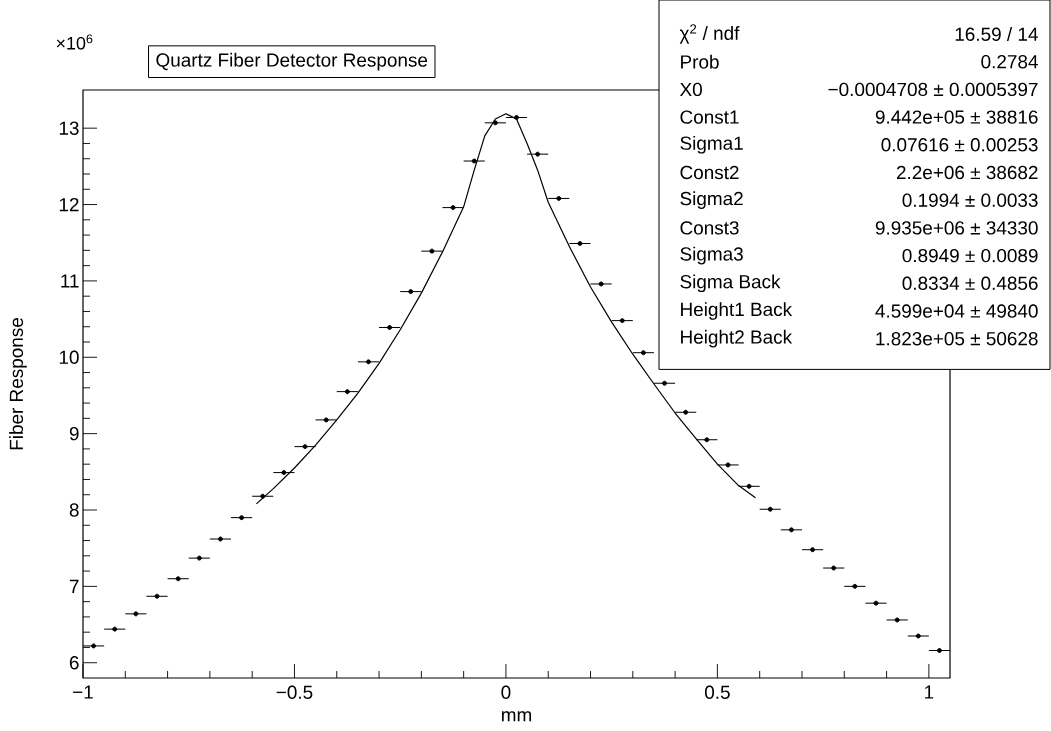 The height and width of the screenshot is (731, 1051). I want to click on y-tick-label: 7, so click(74, 586).